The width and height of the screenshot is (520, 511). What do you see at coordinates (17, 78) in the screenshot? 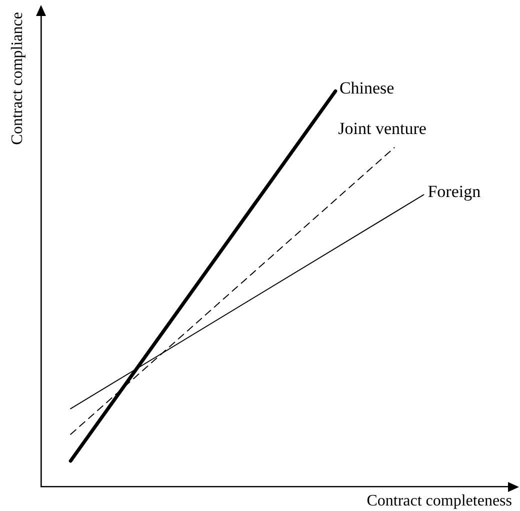
I see `y-axis-title: Contract compliance` at bounding box center [17, 78].